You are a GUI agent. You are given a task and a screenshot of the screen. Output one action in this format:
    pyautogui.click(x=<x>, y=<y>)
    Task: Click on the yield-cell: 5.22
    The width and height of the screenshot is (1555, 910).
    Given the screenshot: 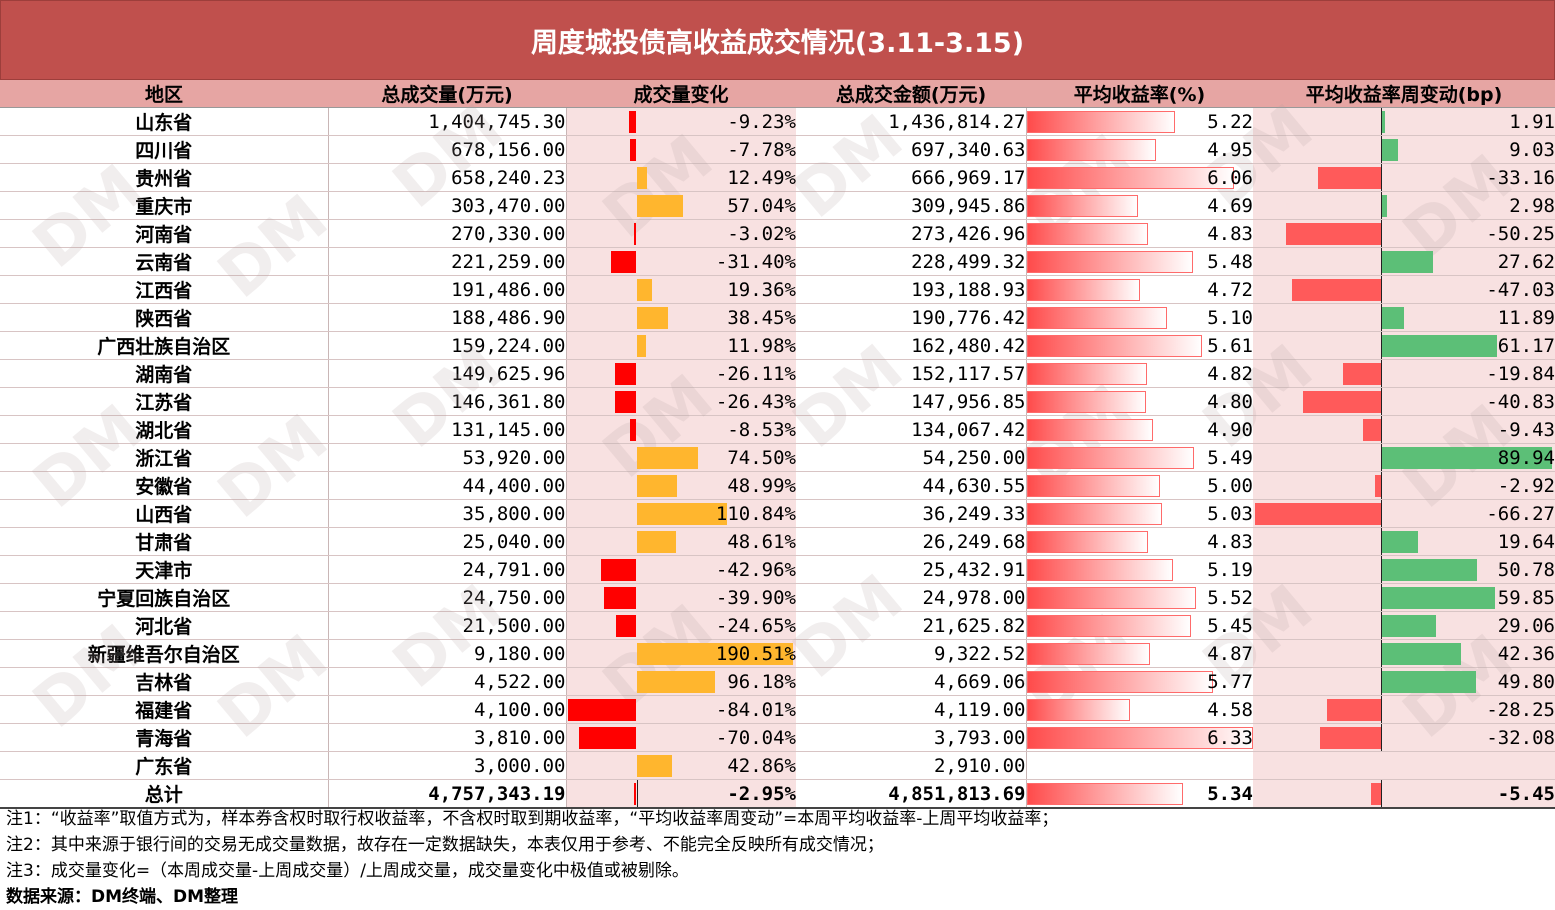 What is the action you would take?
    pyautogui.click(x=1139, y=121)
    